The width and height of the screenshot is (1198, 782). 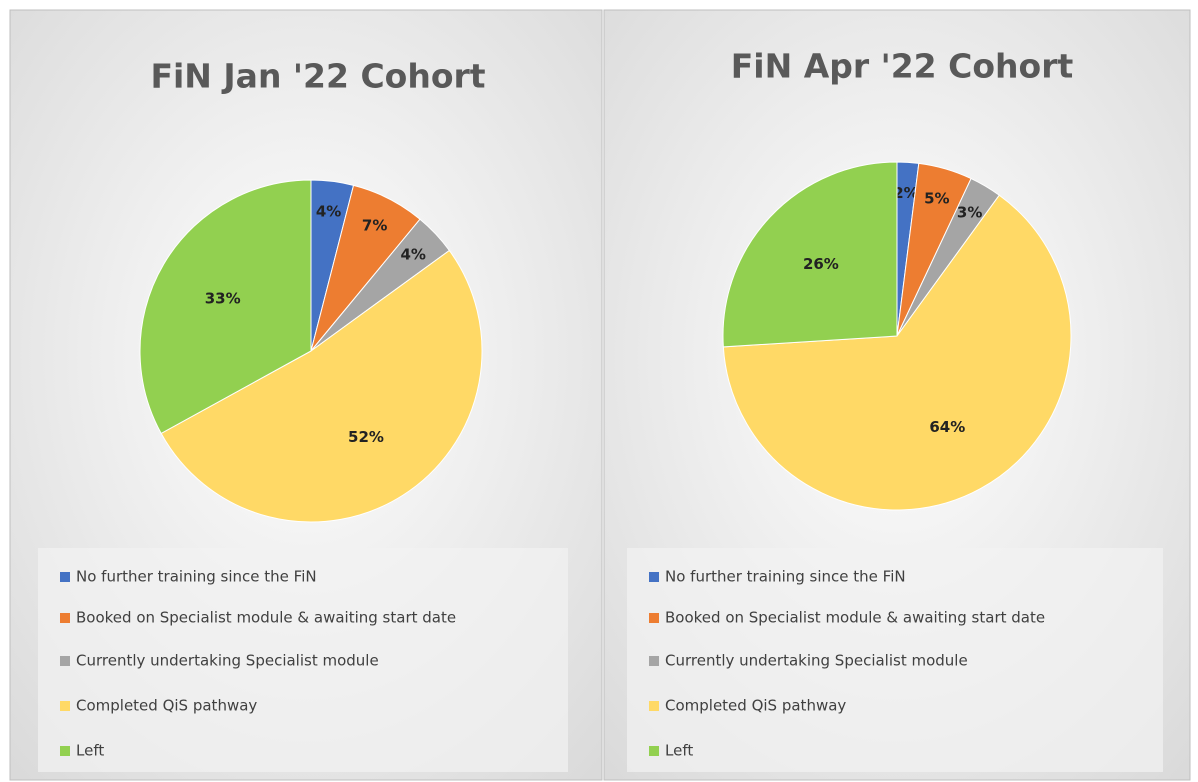 I want to click on data-label: 33%, so click(x=223, y=298).